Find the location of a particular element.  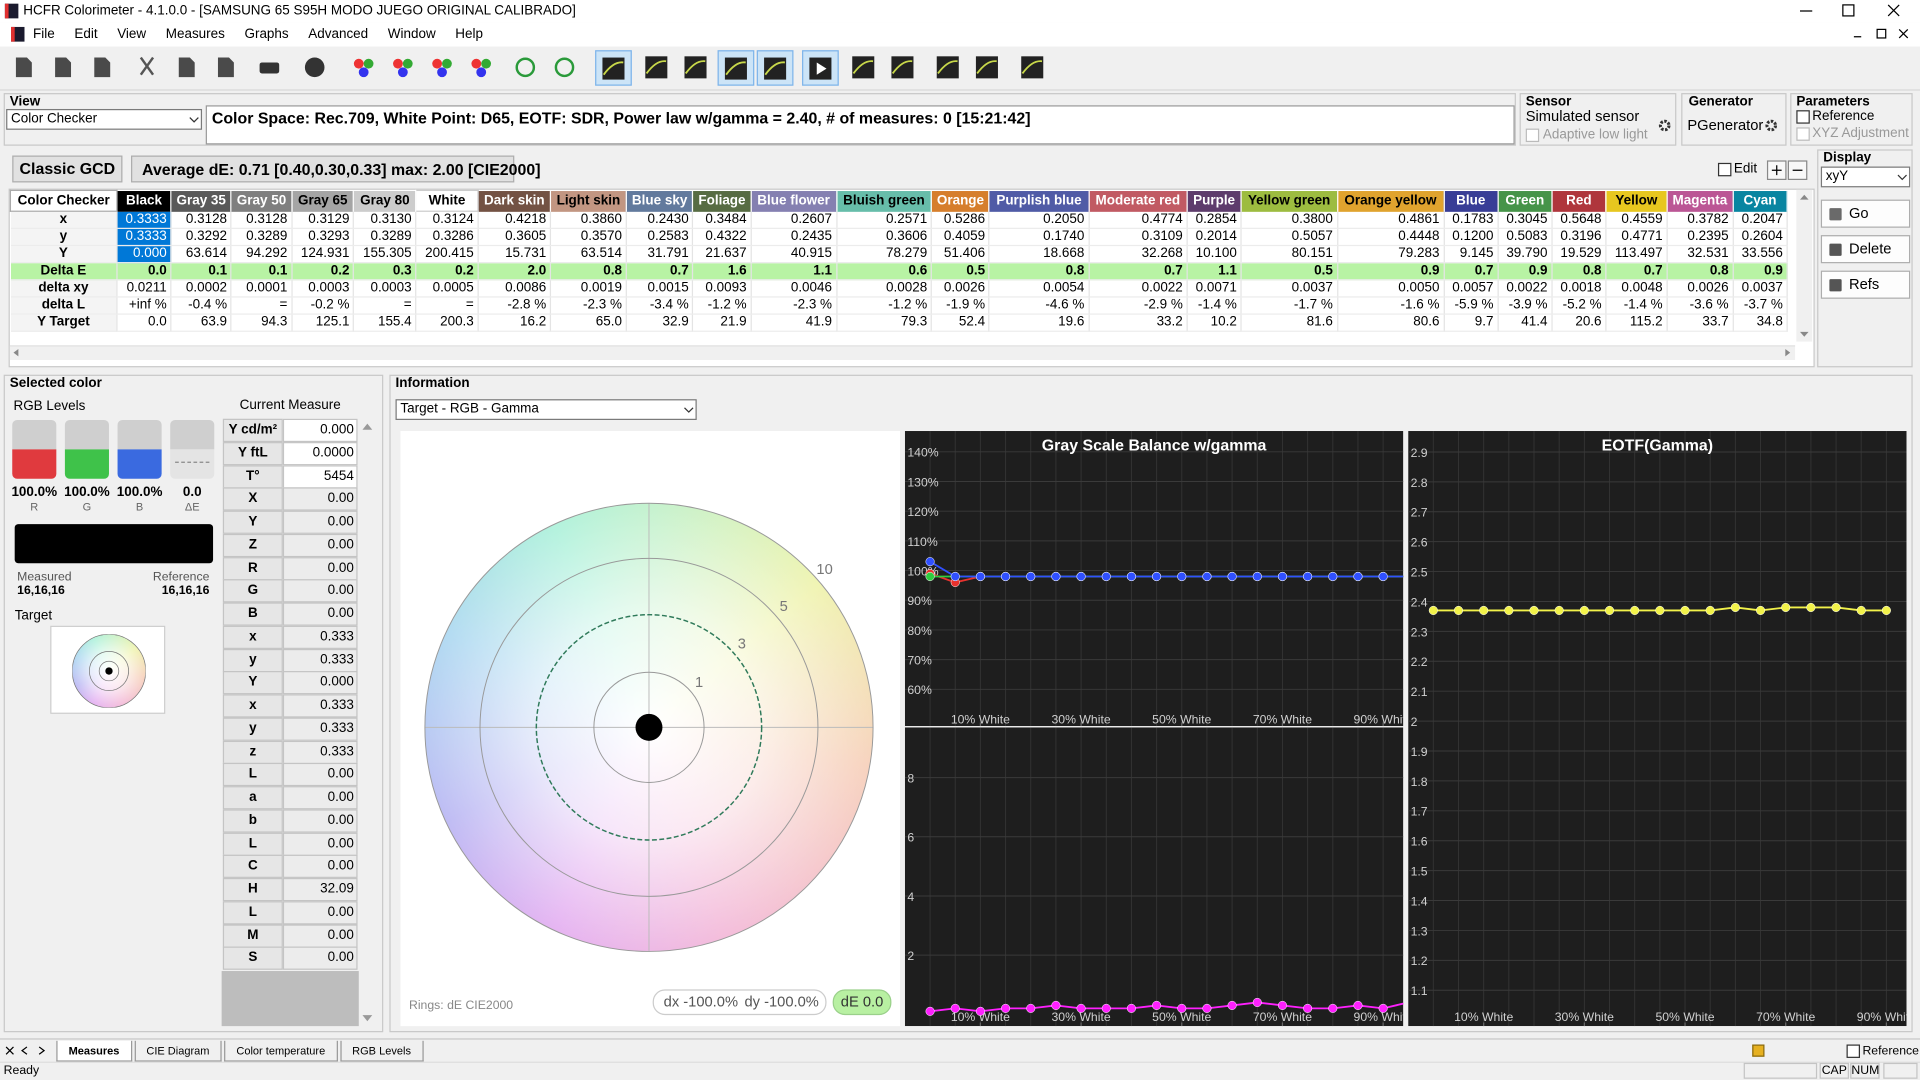

table-cell: 39.790 is located at coordinates (1525, 254).